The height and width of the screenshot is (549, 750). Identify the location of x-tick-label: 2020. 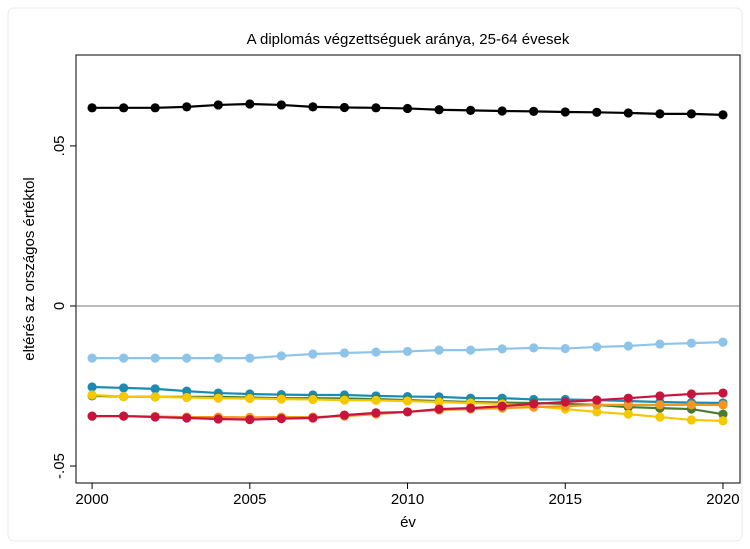
(722, 499).